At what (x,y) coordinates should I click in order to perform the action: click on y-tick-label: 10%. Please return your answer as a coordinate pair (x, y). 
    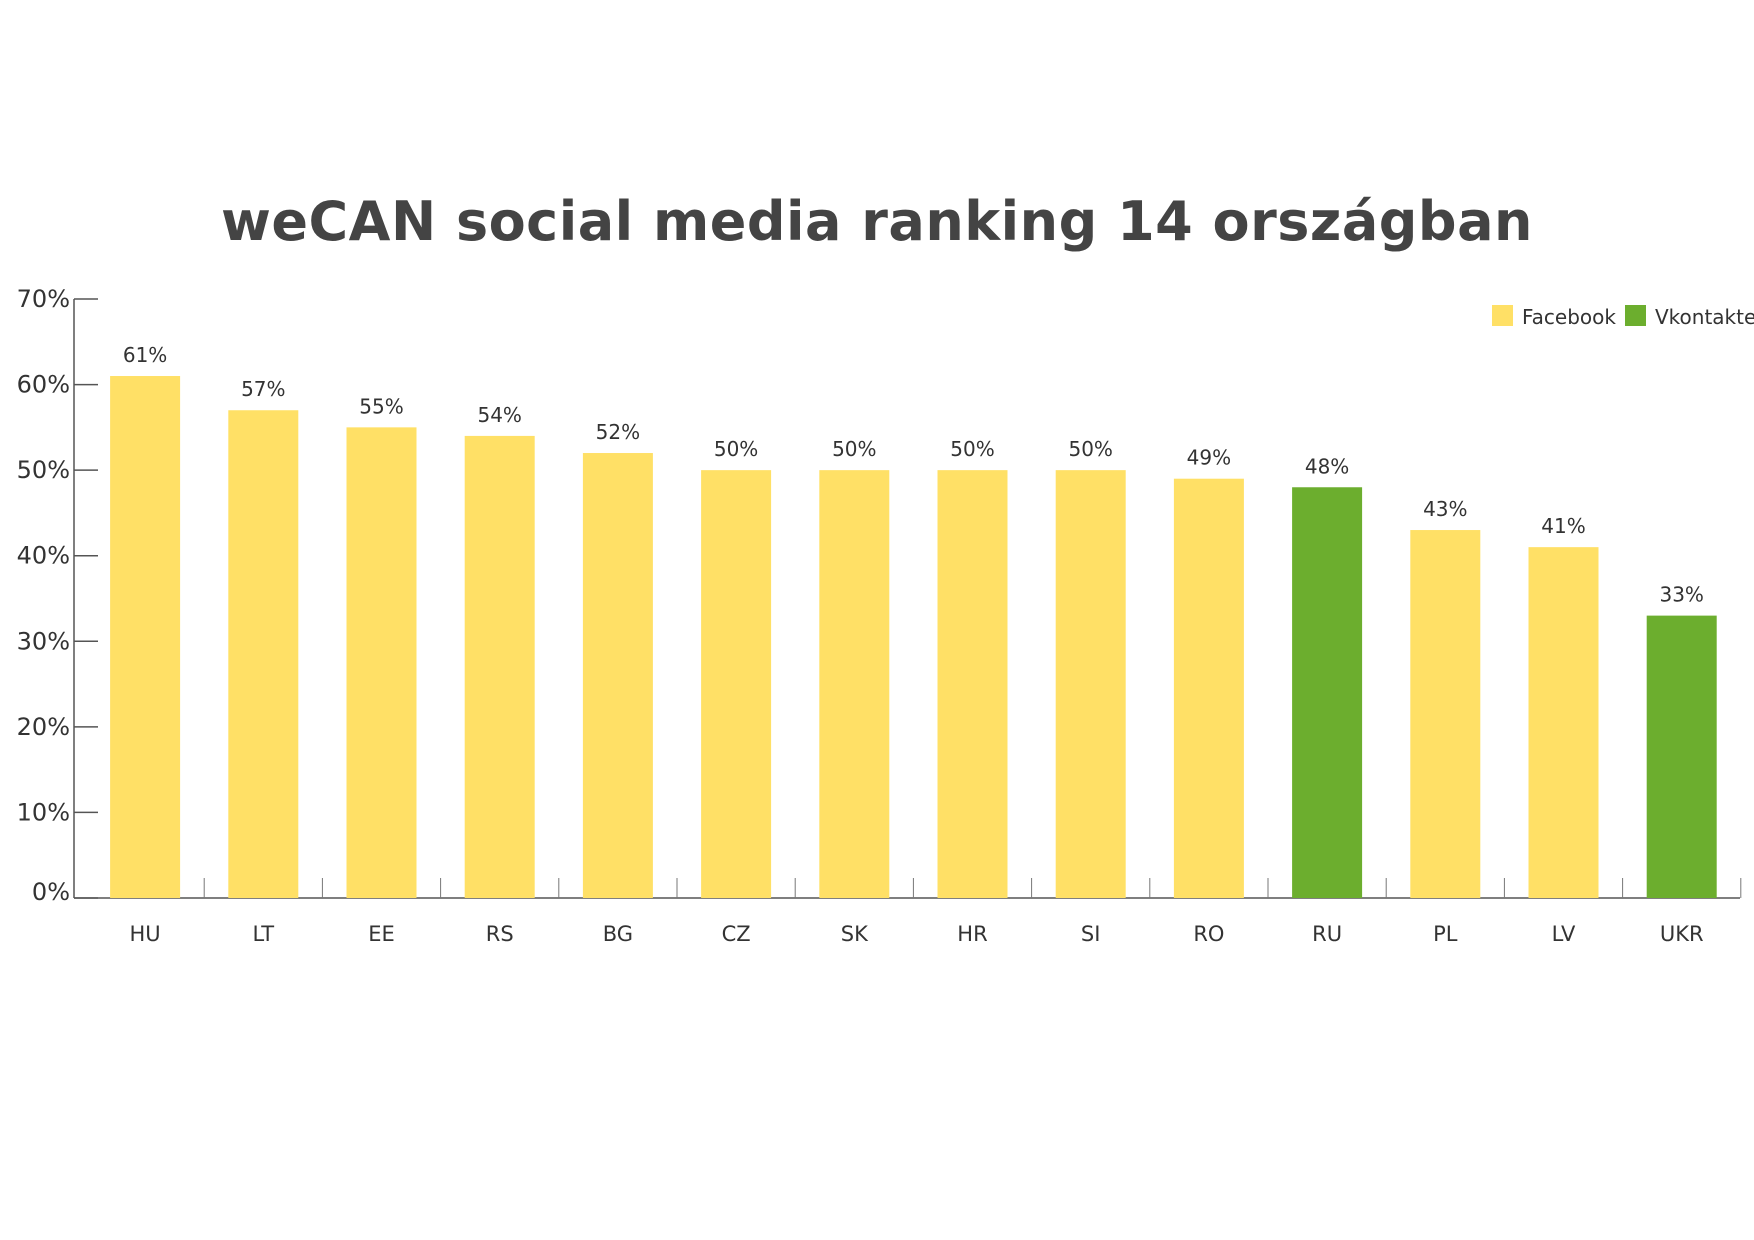
    Looking at the image, I should click on (43, 812).